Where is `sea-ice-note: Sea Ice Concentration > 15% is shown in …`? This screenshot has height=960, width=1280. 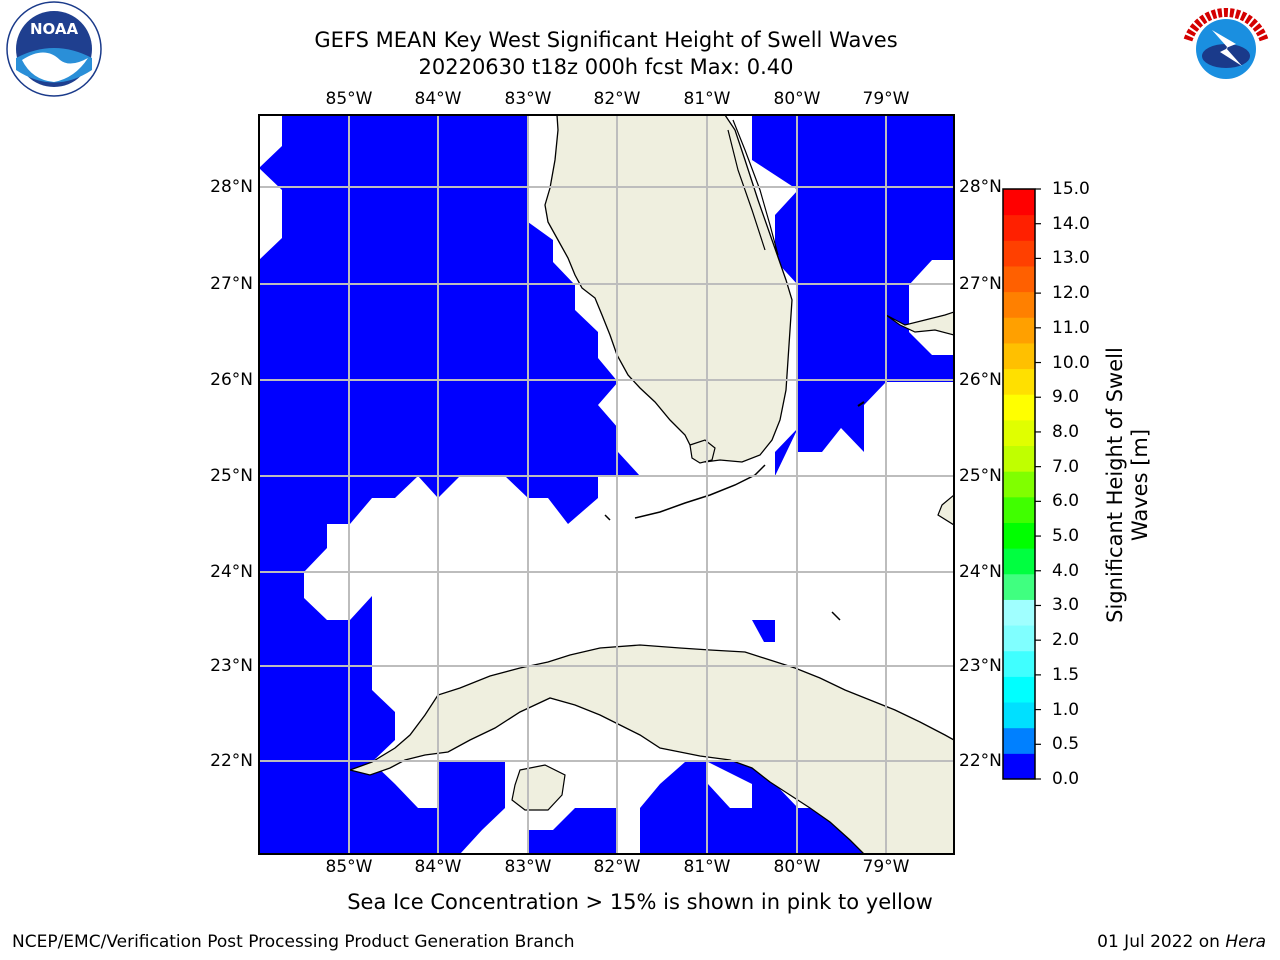 sea-ice-note: Sea Ice Concentration > 15% is shown in … is located at coordinates (640, 902).